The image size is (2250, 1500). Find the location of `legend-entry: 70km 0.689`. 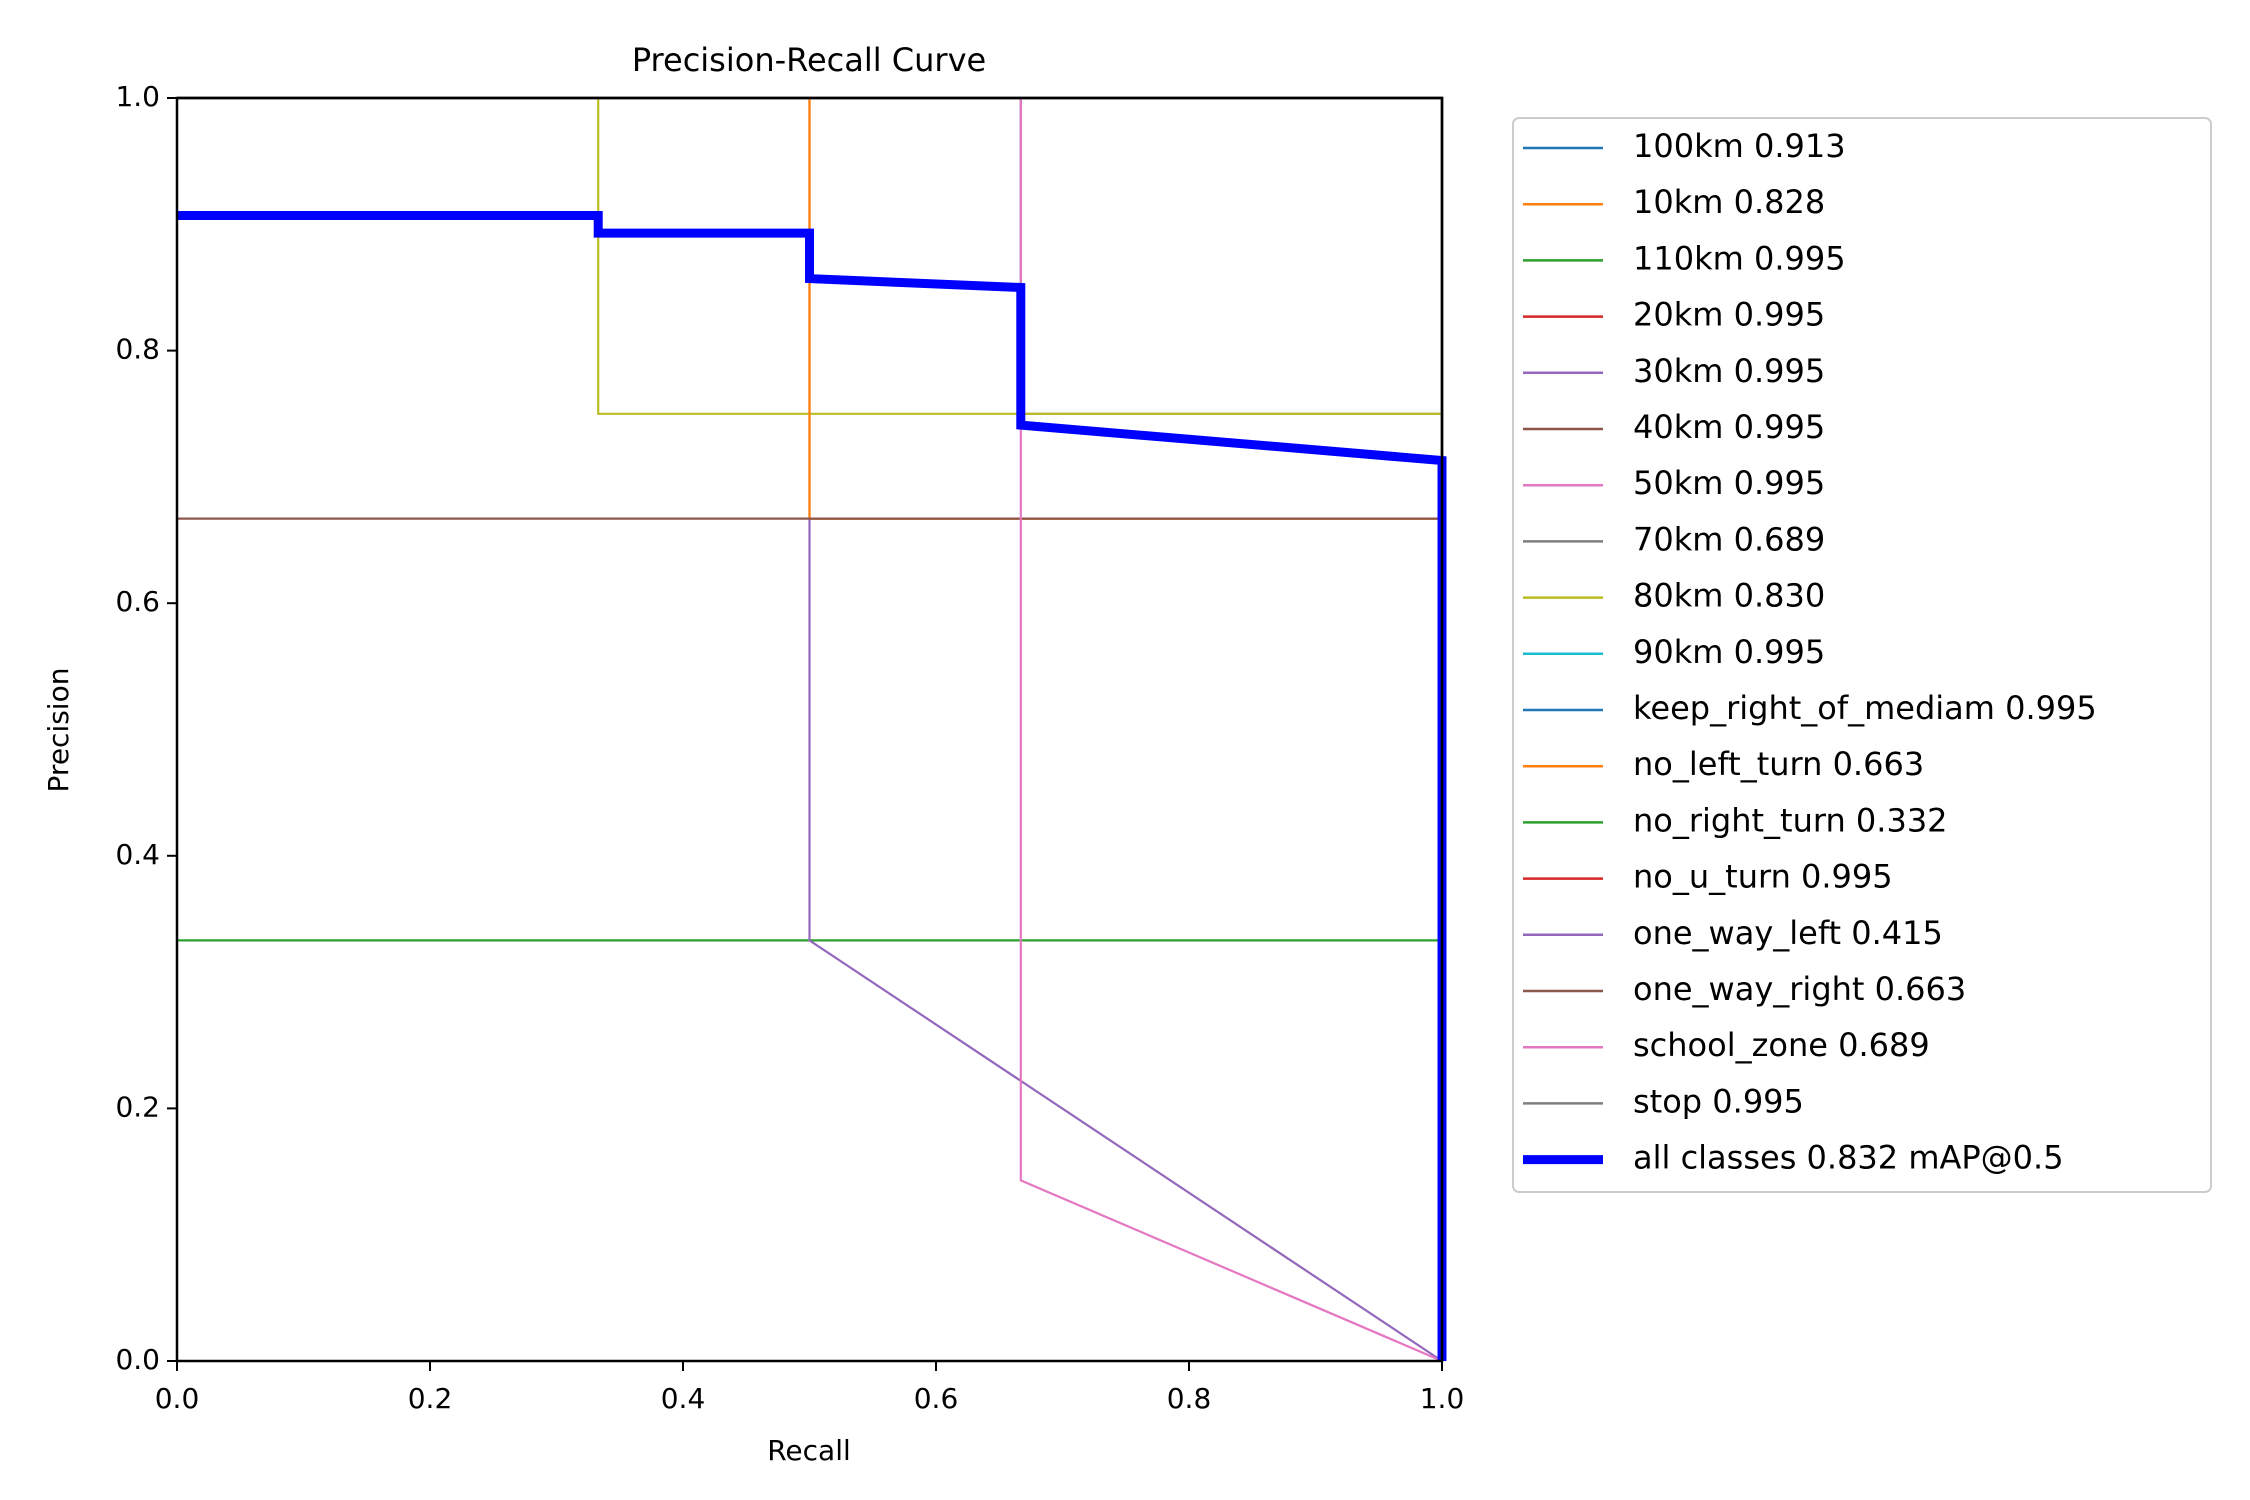

legend-entry: 70km 0.689 is located at coordinates (1674, 539).